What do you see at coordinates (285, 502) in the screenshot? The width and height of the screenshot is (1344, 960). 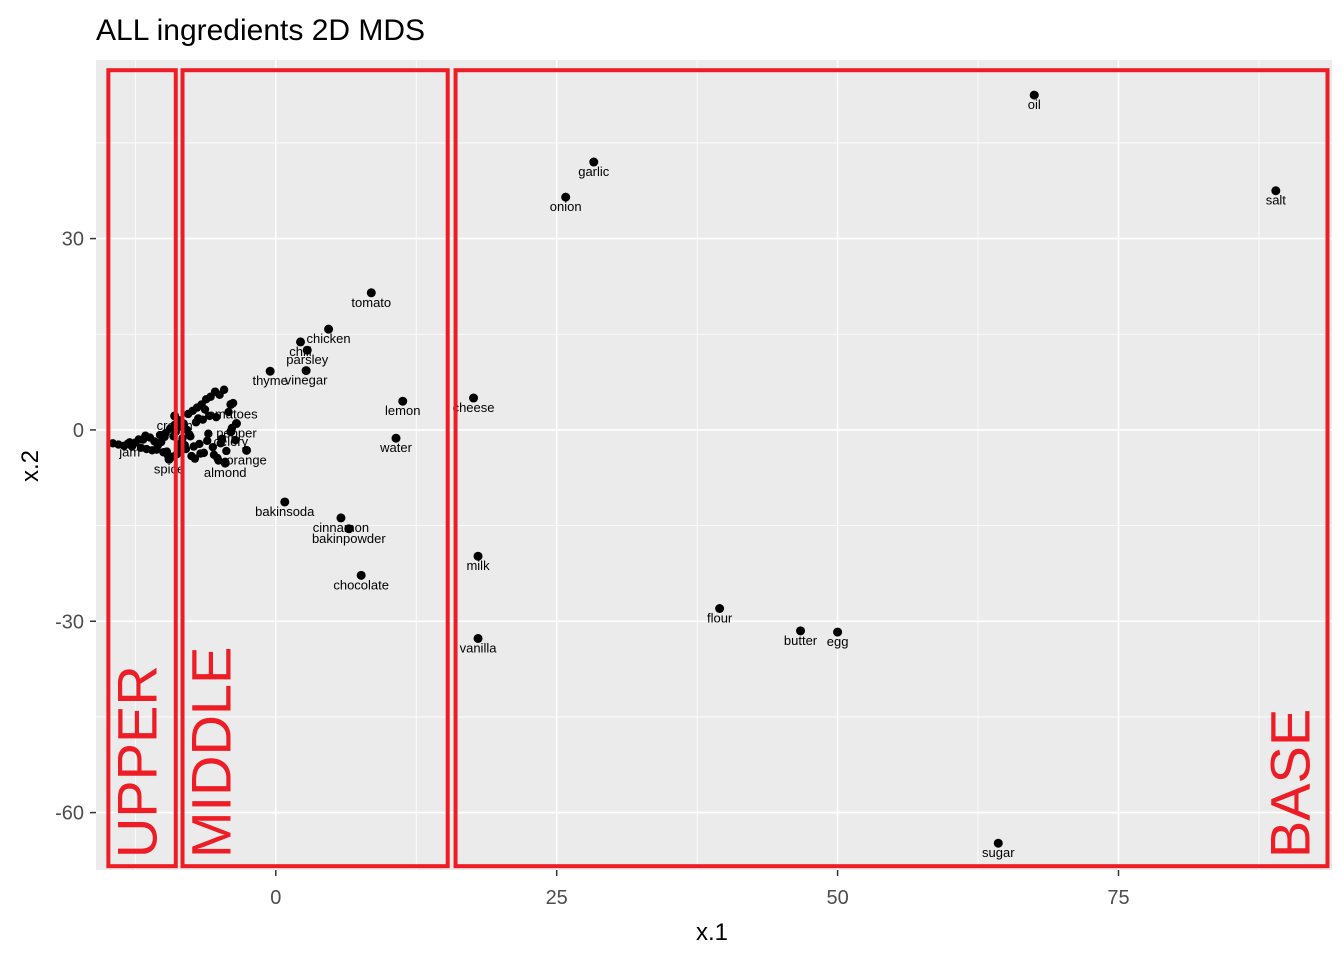 I see `point-bakinsoda` at bounding box center [285, 502].